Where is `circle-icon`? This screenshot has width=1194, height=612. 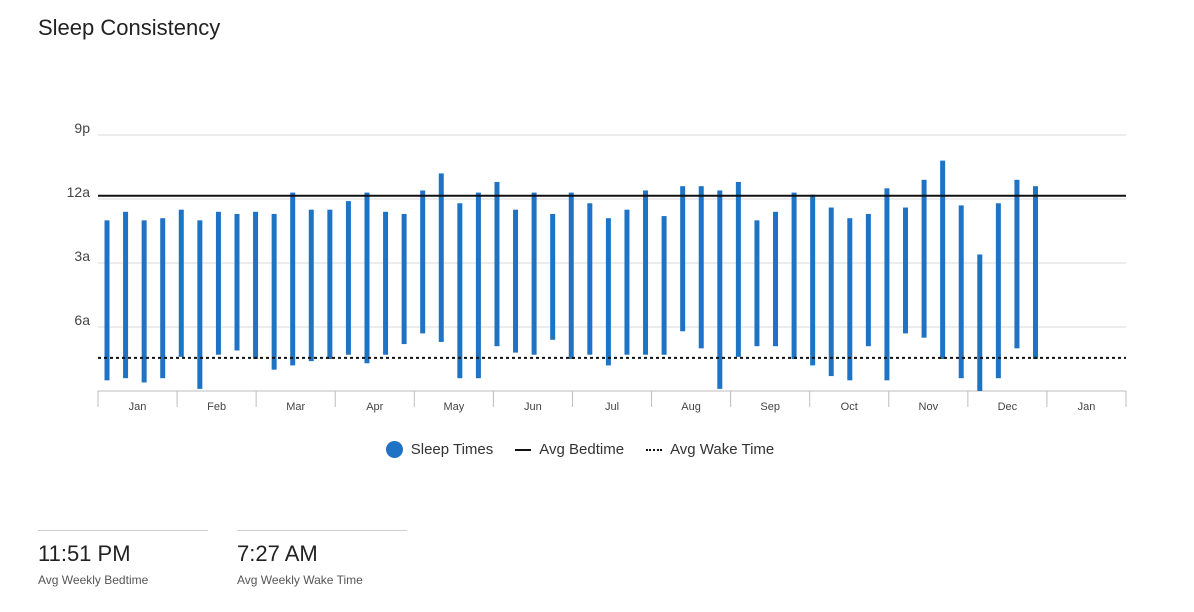
circle-icon is located at coordinates (394, 449).